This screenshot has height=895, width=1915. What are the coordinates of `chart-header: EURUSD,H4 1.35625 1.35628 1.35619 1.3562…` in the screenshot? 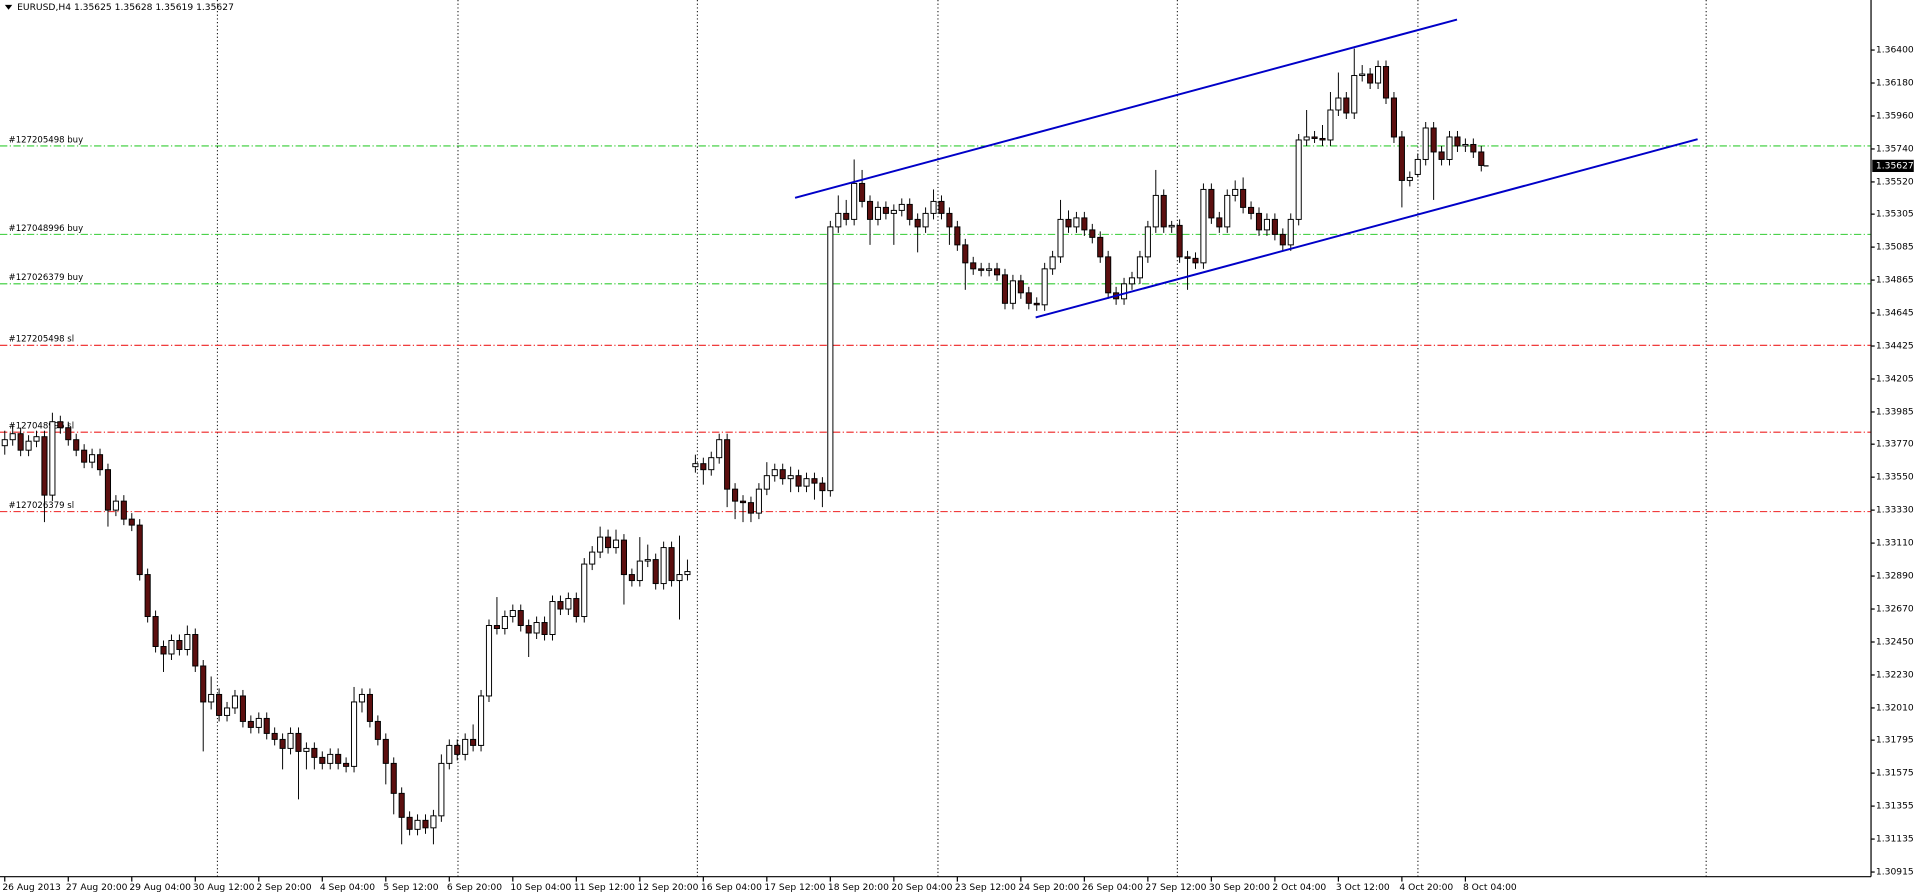 It's located at (125, 8).